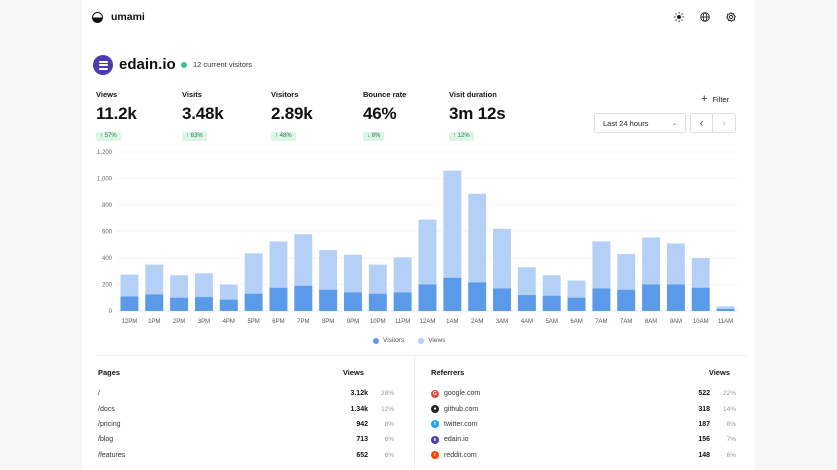 The height and width of the screenshot is (470, 837). Describe the element at coordinates (715, 99) in the screenshot. I see `filter-button: + Filter` at that location.